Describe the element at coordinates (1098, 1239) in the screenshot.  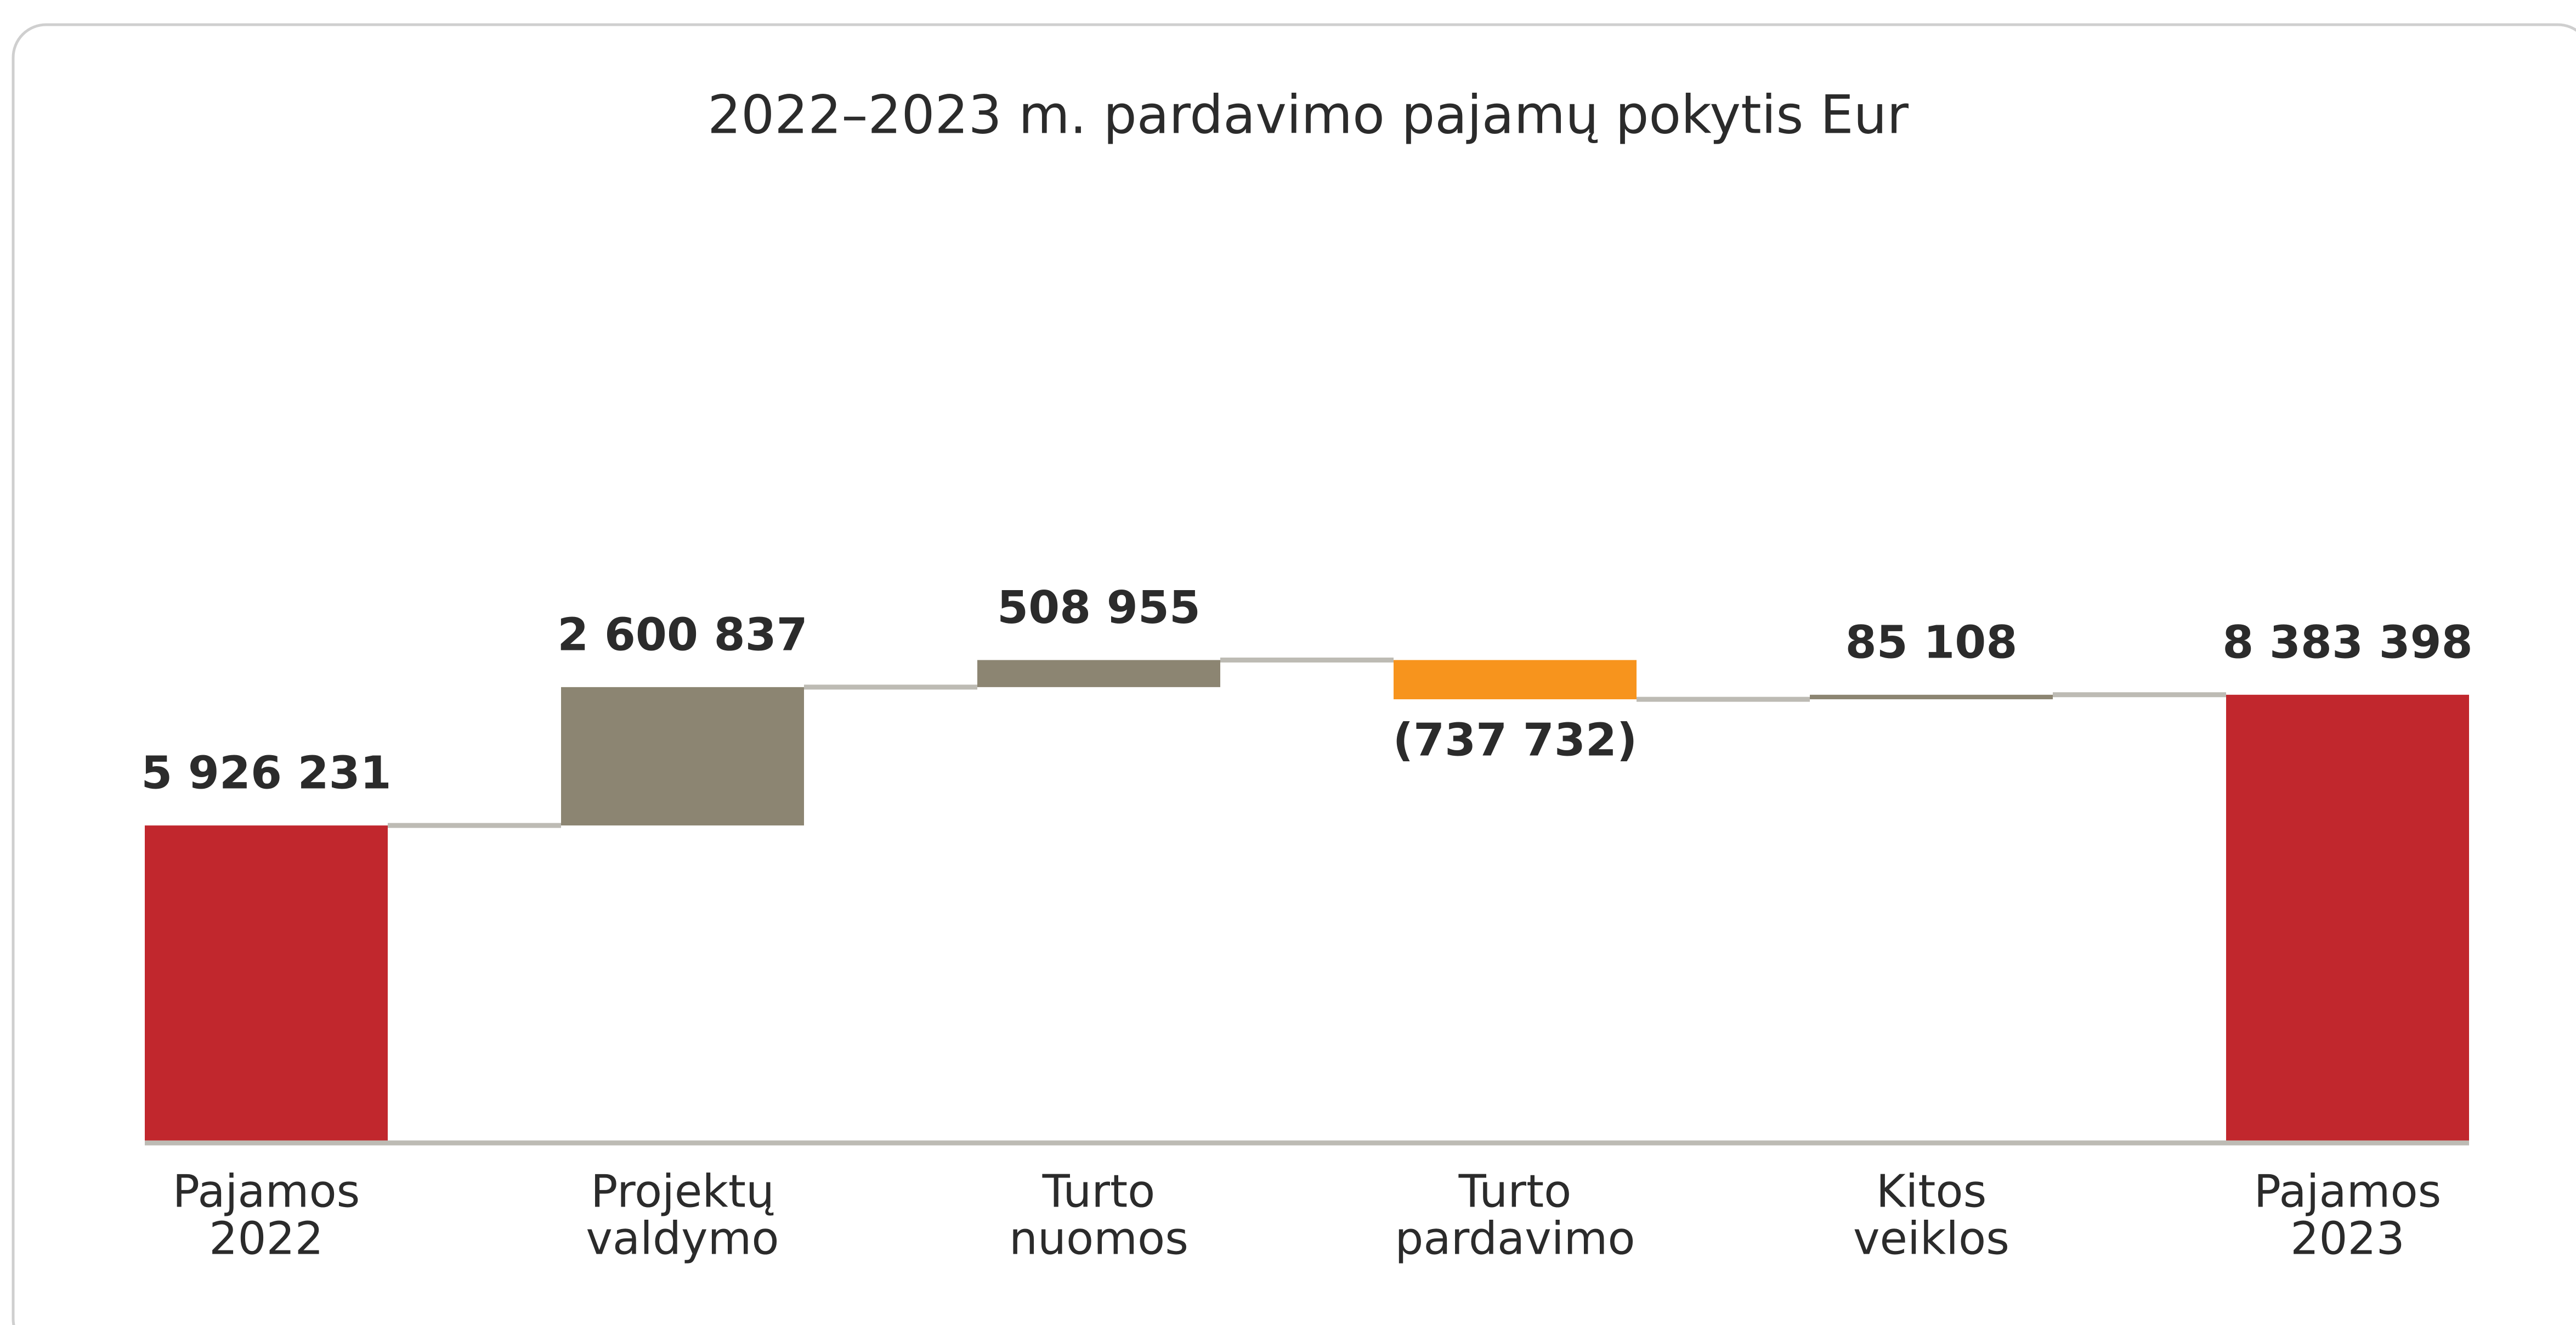
I see `x-tick-label: nuomos` at that location.